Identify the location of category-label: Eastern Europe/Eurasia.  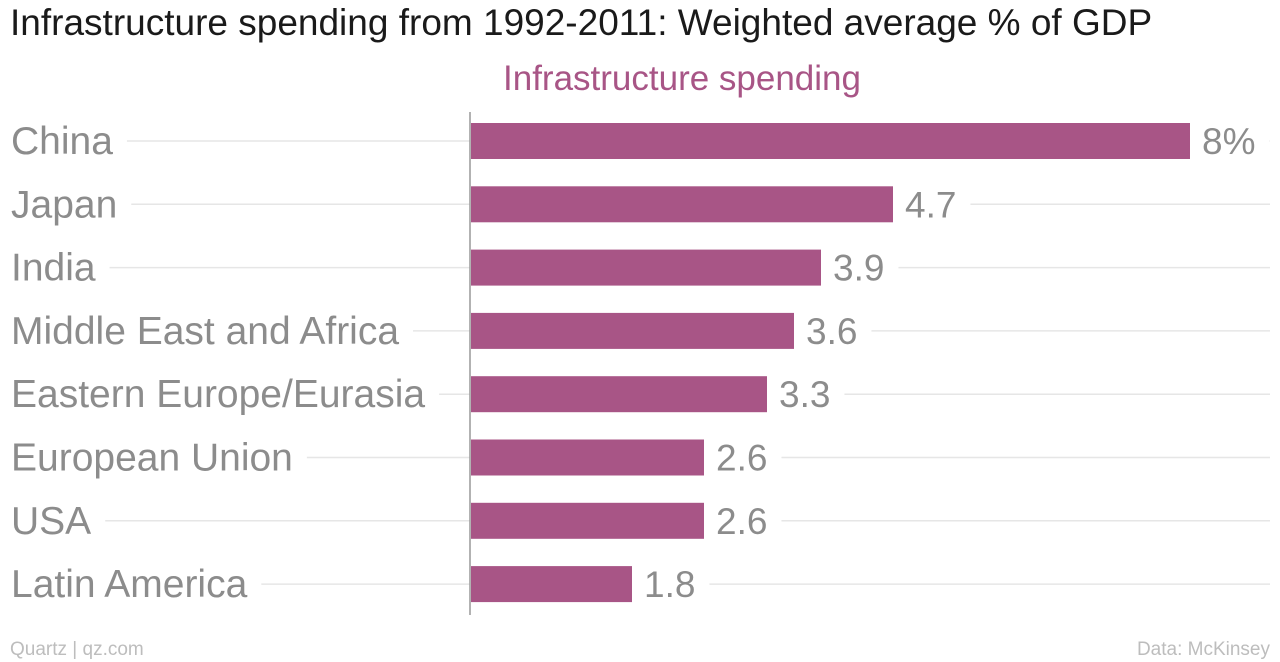
(218, 394).